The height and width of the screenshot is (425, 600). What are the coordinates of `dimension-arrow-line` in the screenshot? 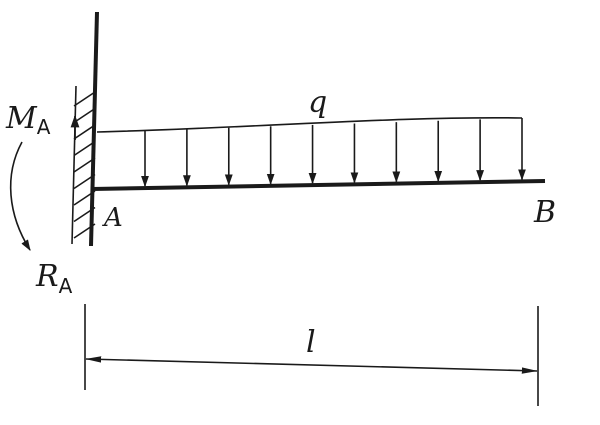 It's located at (311, 365).